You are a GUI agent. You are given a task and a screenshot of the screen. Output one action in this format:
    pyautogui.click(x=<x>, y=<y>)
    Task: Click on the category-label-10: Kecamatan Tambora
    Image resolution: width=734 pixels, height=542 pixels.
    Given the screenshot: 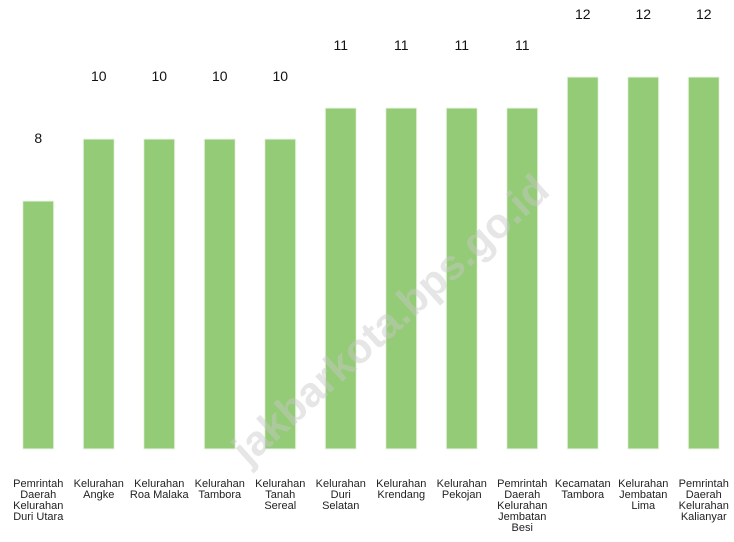 What is the action you would take?
    pyautogui.click(x=583, y=489)
    